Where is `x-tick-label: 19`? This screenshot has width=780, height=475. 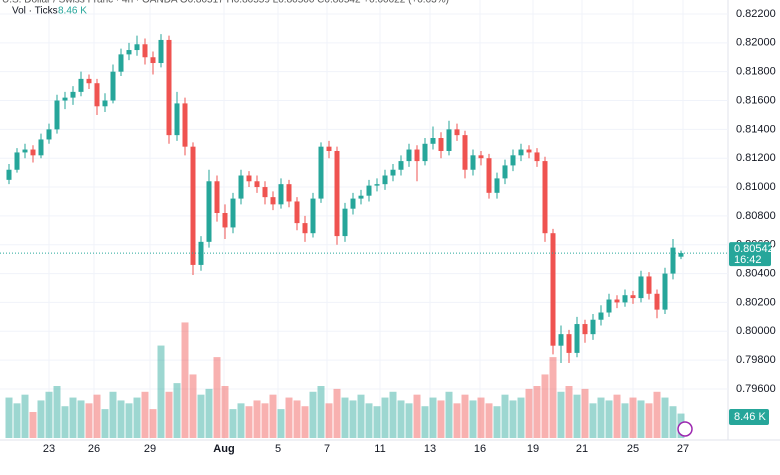 x-tick-label: 19 is located at coordinates (533, 449).